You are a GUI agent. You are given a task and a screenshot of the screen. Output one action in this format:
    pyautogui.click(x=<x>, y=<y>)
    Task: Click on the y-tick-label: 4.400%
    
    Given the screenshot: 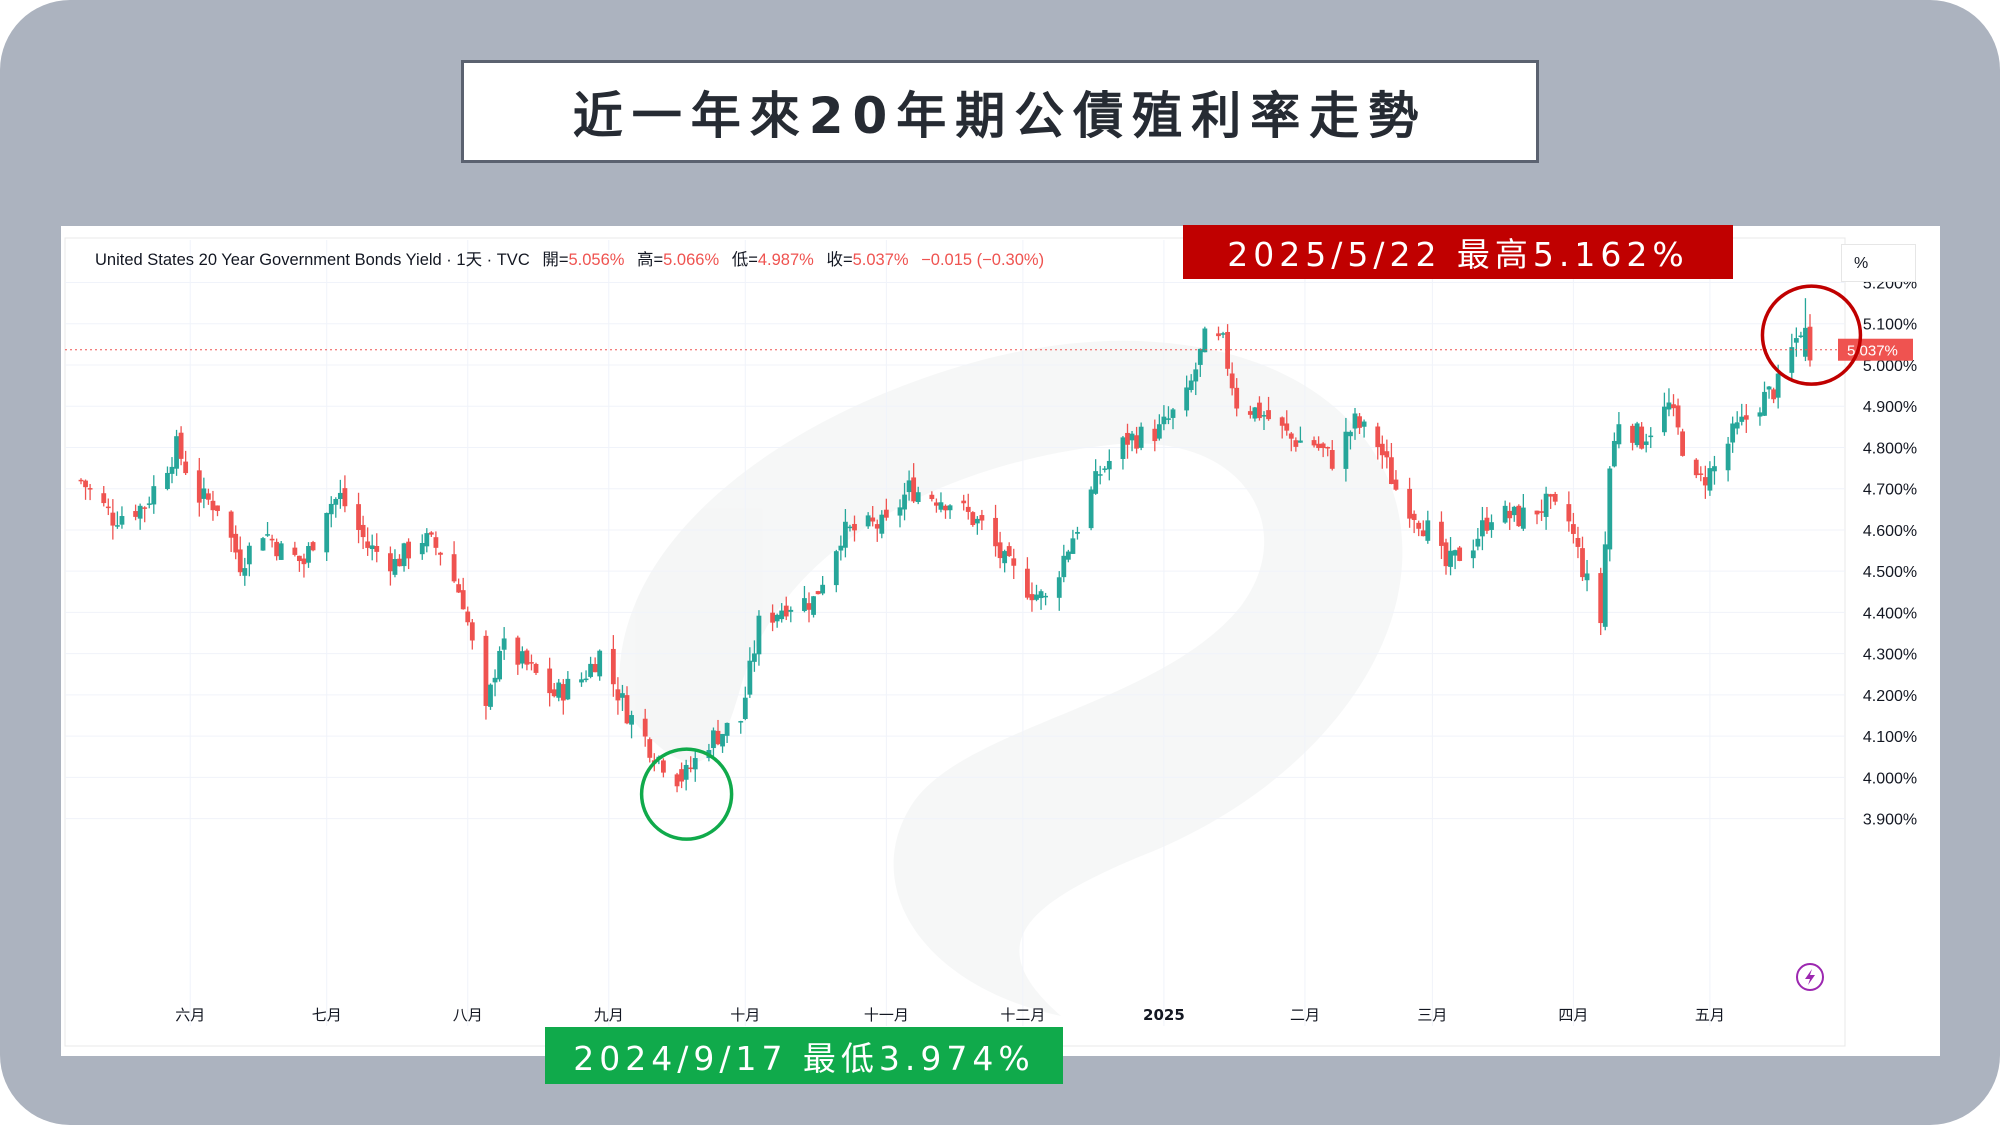 What is the action you would take?
    pyautogui.click(x=1890, y=613)
    